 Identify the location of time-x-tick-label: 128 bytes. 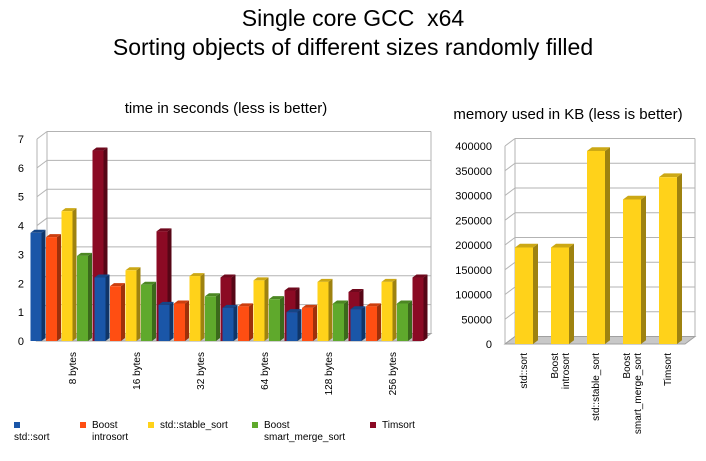
(329, 373).